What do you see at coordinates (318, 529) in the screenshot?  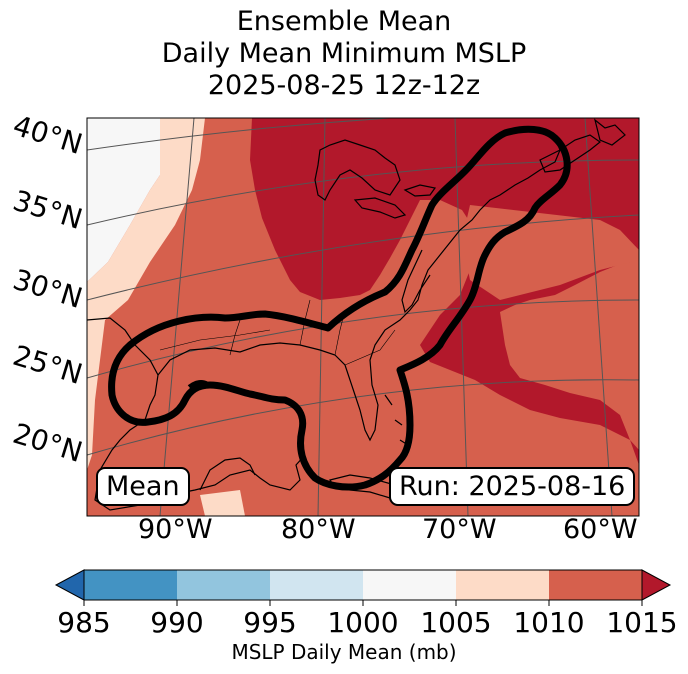 I see `lon-label-80w: 80°W` at bounding box center [318, 529].